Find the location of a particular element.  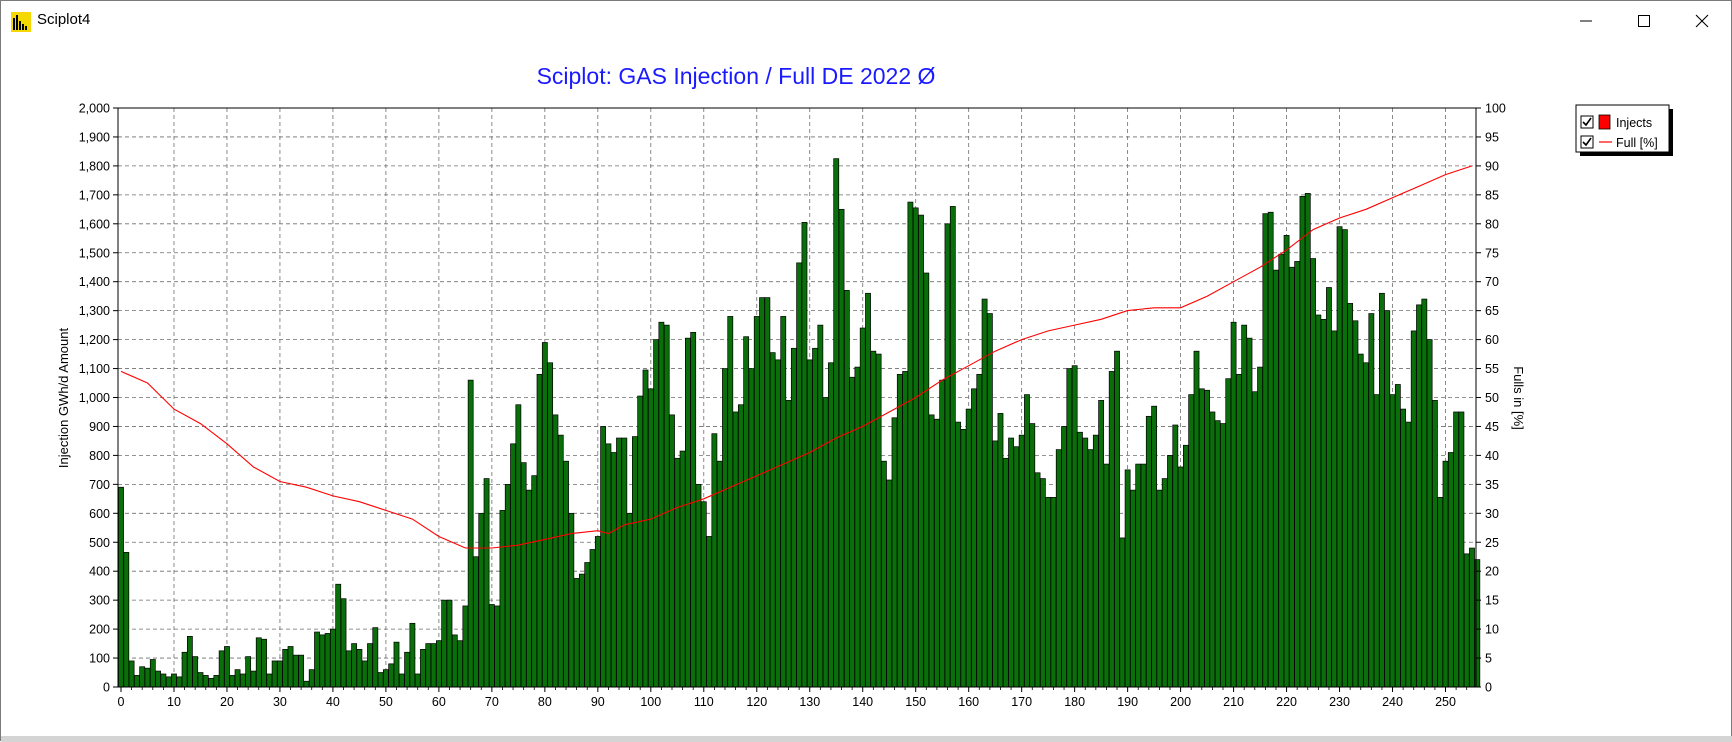

x-tick-label: 220 is located at coordinates (1286, 702).